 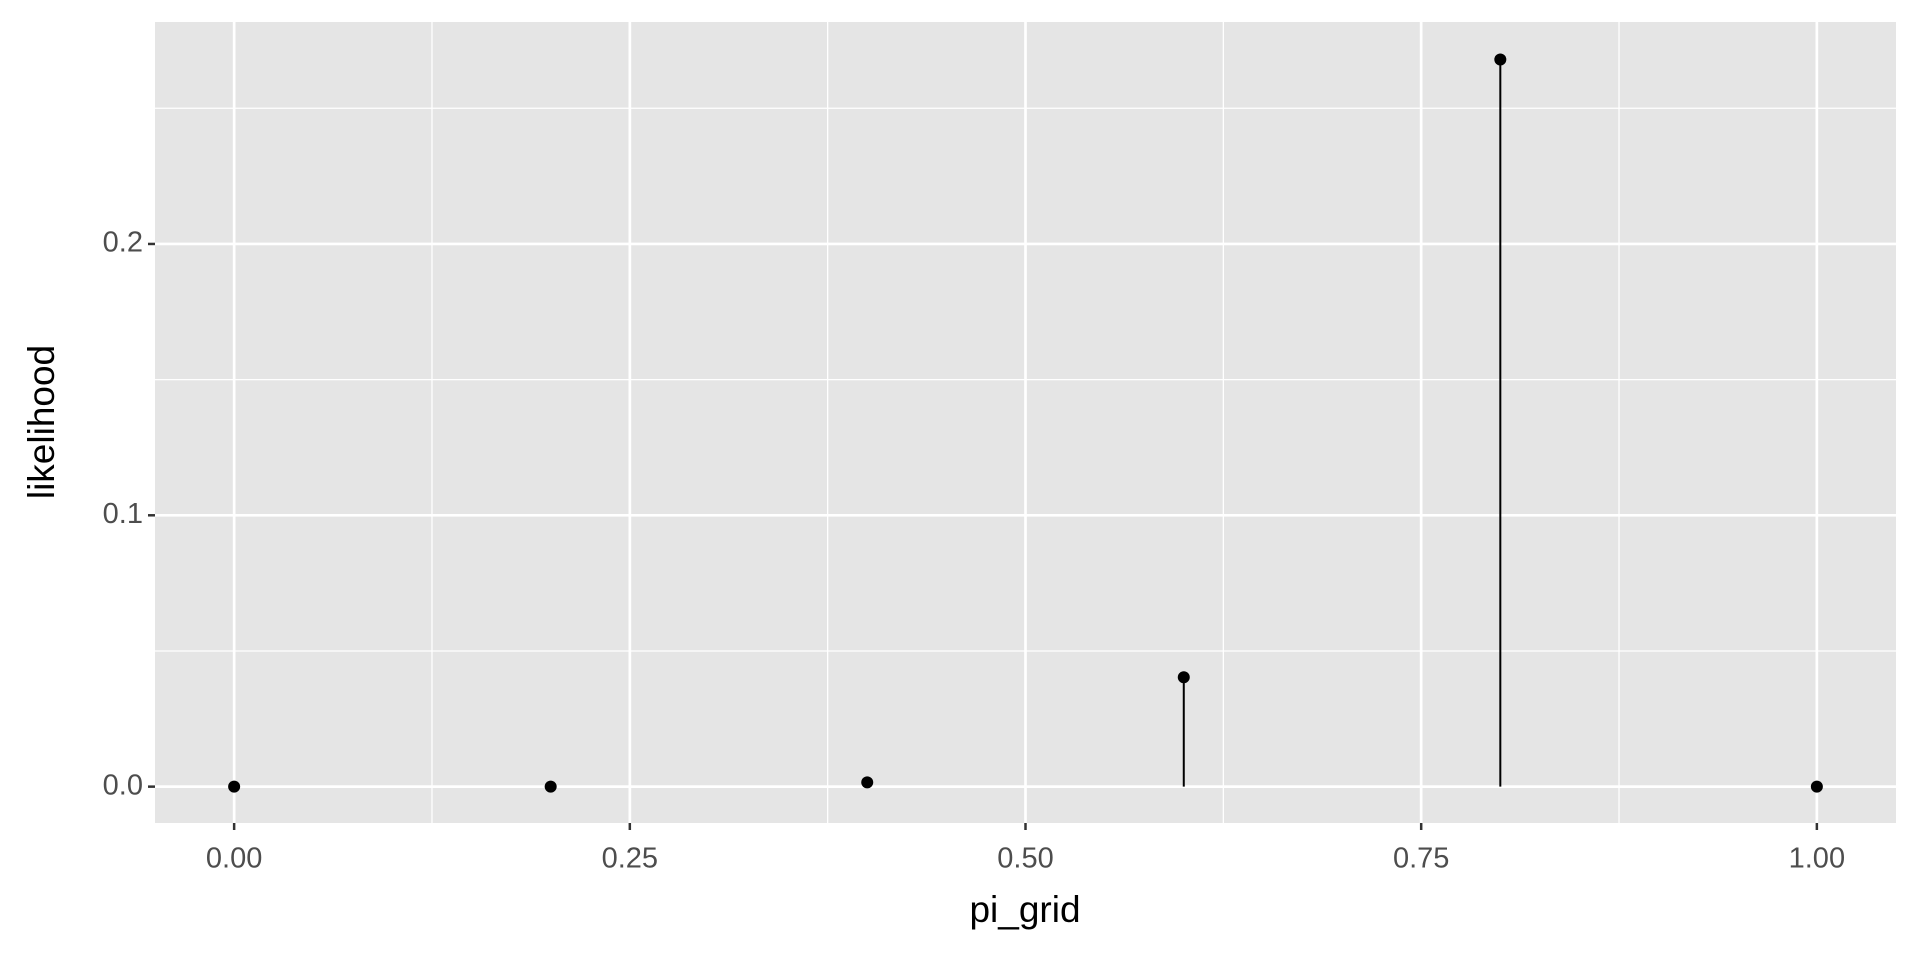 I want to click on x-axis-title: pi_grid, so click(x=1024, y=909).